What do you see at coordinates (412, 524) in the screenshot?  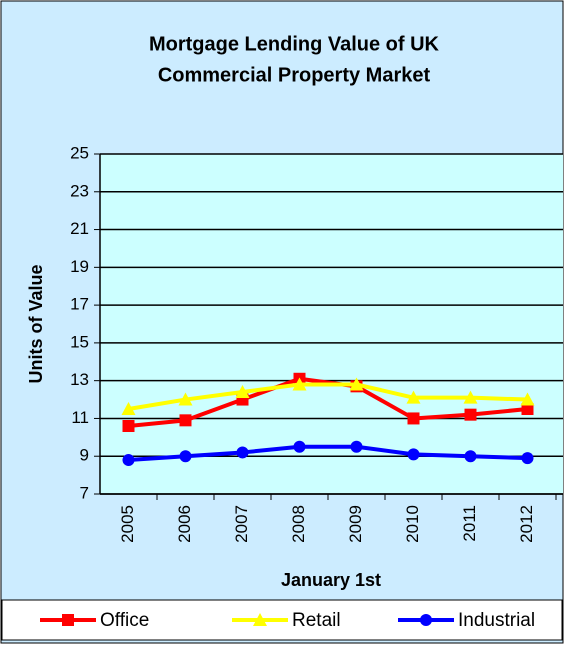 I see `x-tick-label: 2010` at bounding box center [412, 524].